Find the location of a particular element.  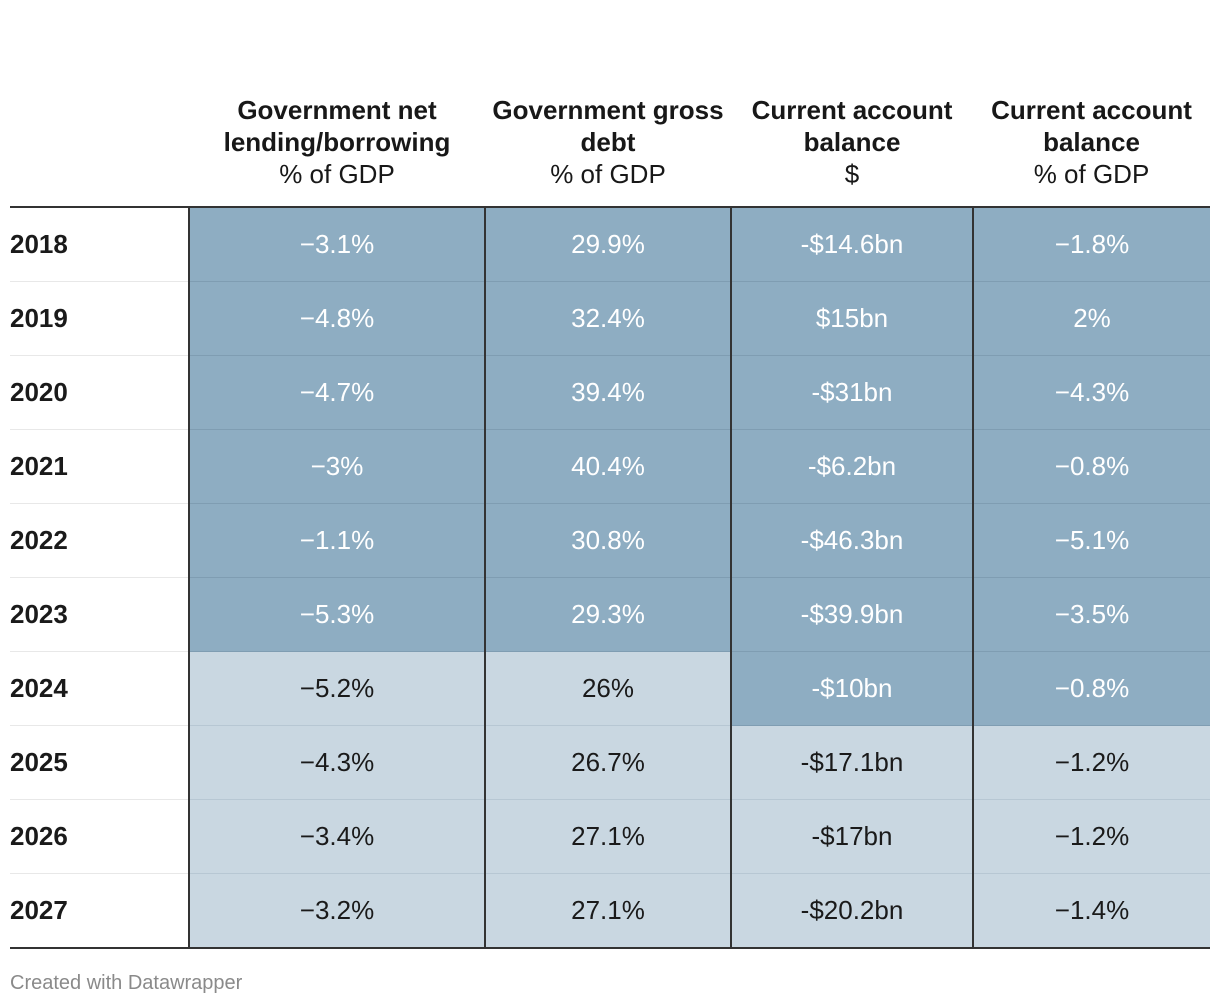

column-header-current-account-gdp: Current account balance % of GDP is located at coordinates (1091, 104).